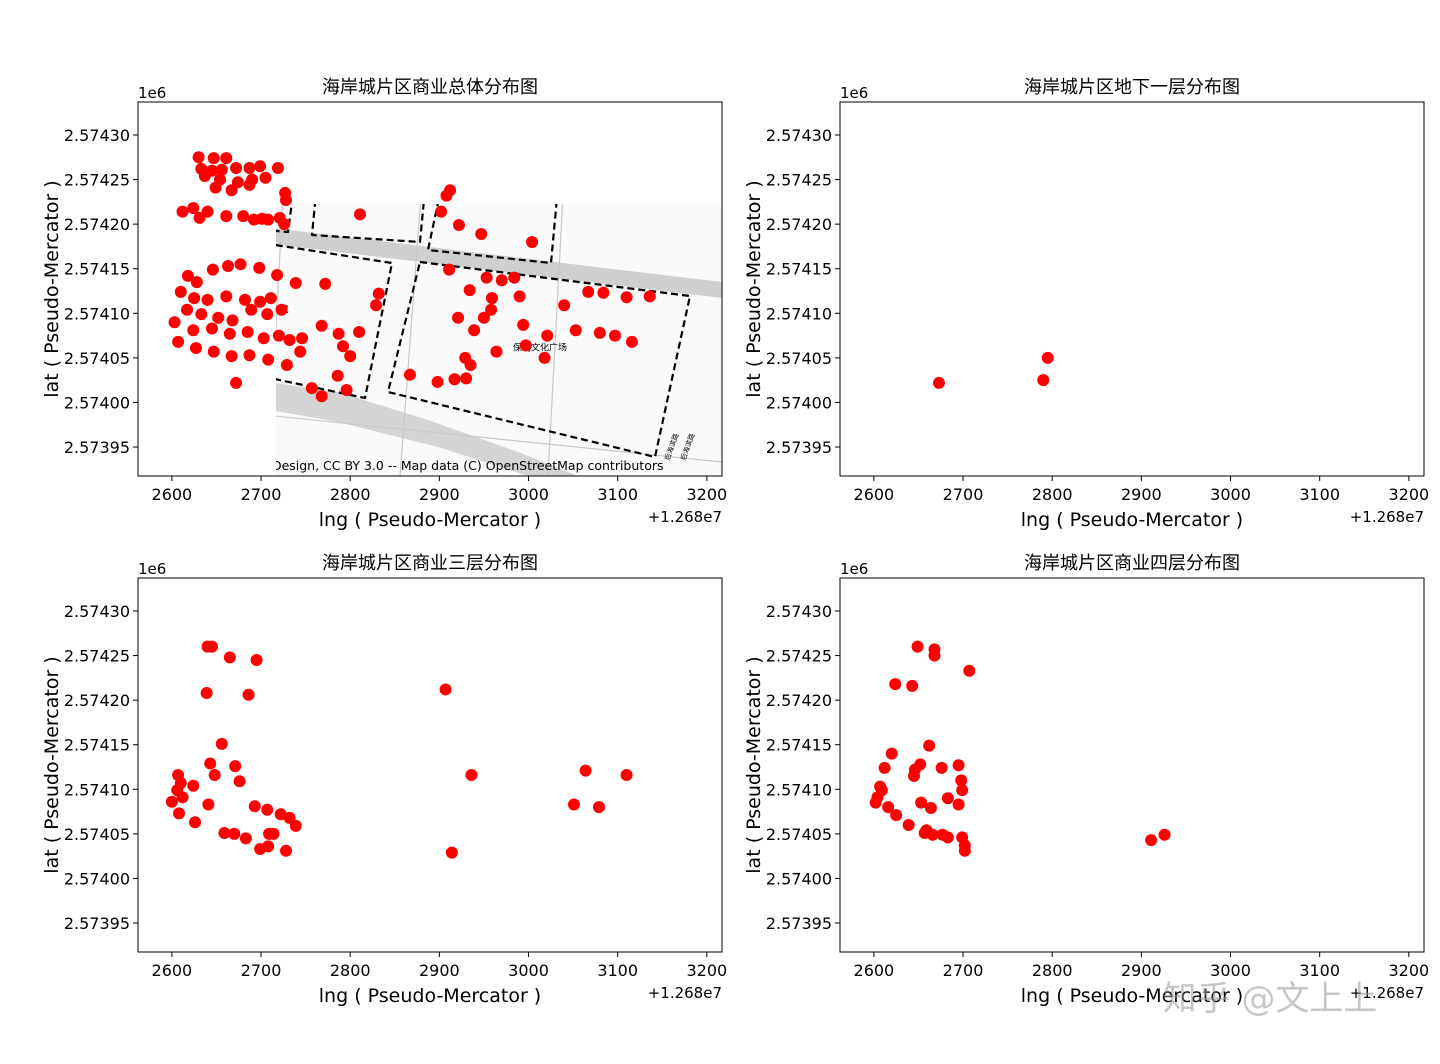  What do you see at coordinates (528, 494) in the screenshot?
I see `x-tick-label: 3000` at bounding box center [528, 494].